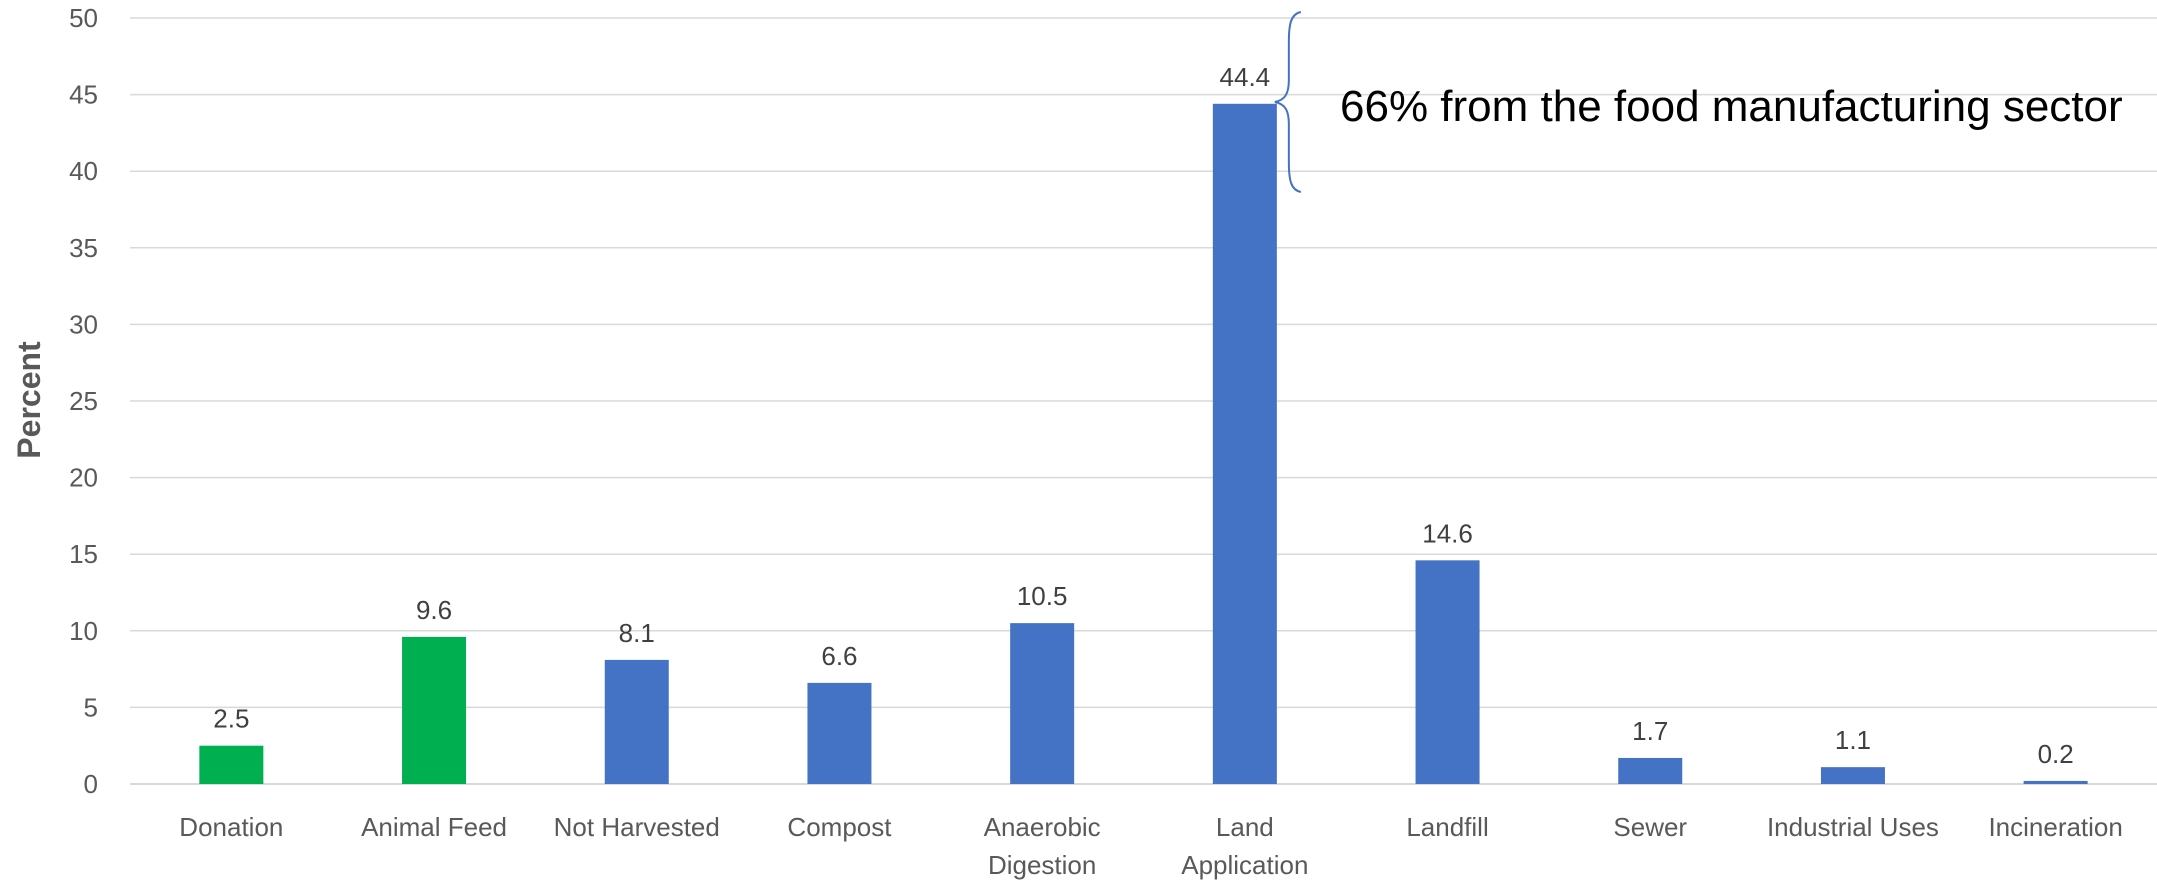 The image size is (2157, 881). I want to click on y-tick-label: 25, so click(83, 401).